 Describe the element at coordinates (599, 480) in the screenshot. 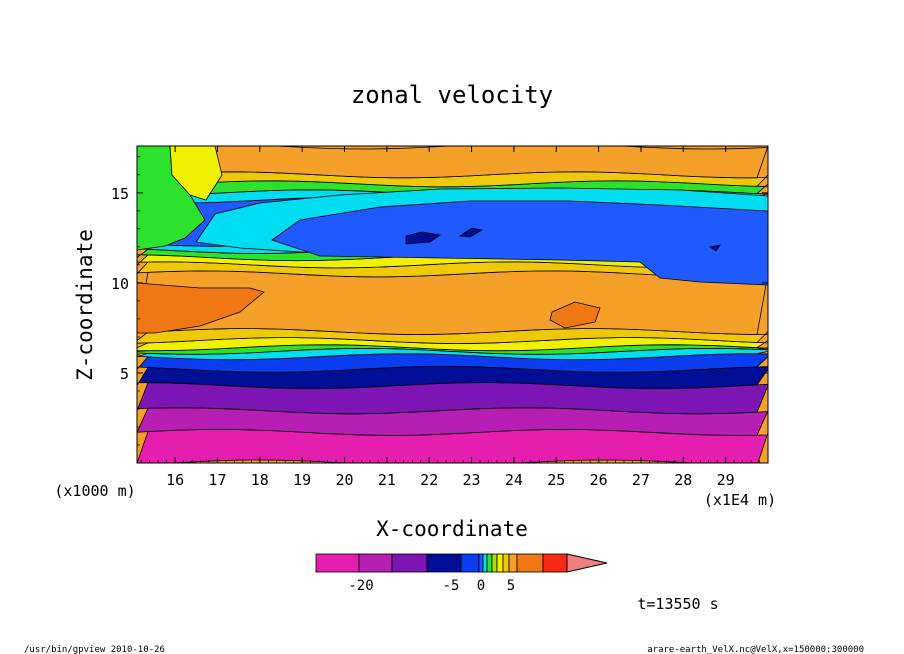

I see `x-tick-label: 26` at that location.